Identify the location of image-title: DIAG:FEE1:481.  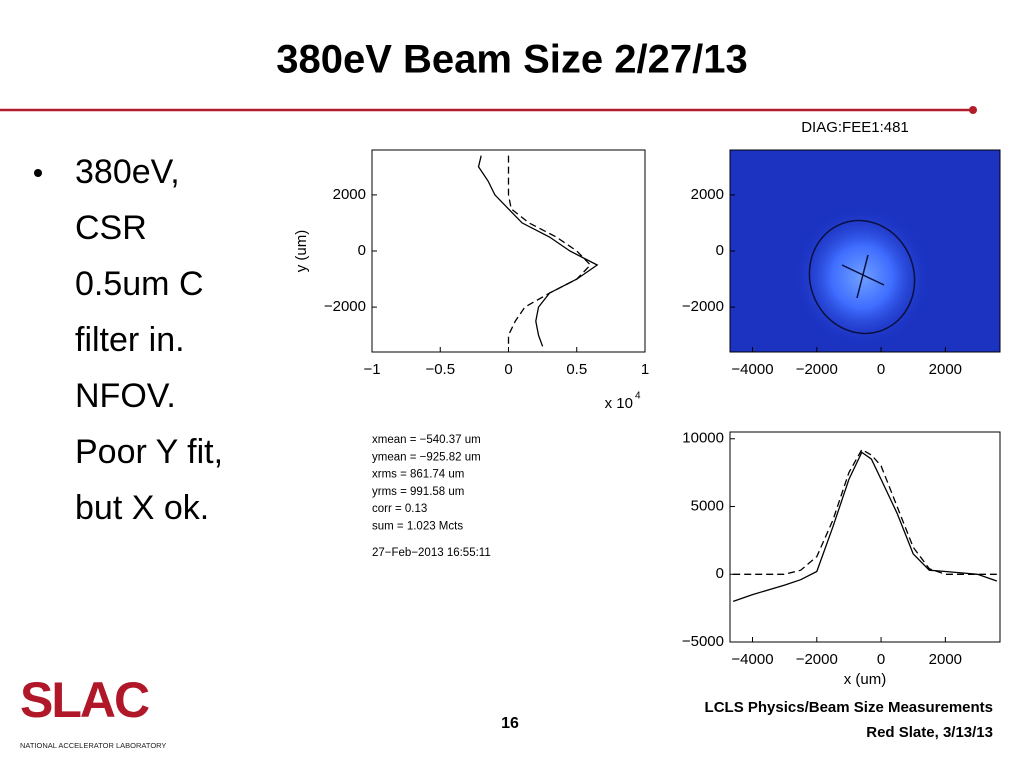
(855, 127).